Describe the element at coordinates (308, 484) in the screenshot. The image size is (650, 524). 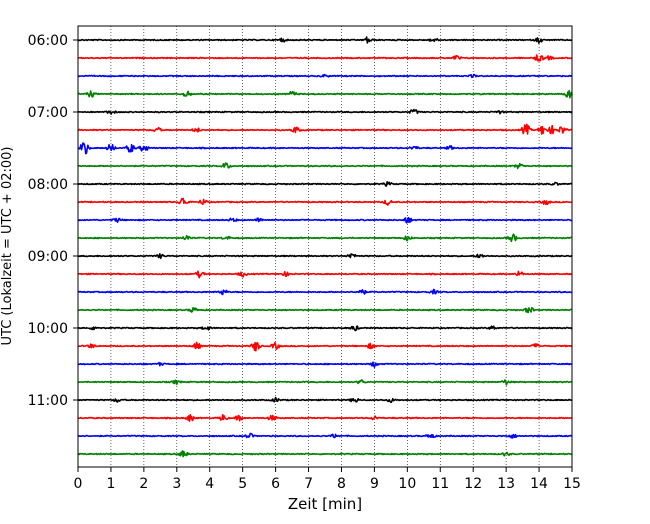
I see `x-tick-label: 7` at that location.